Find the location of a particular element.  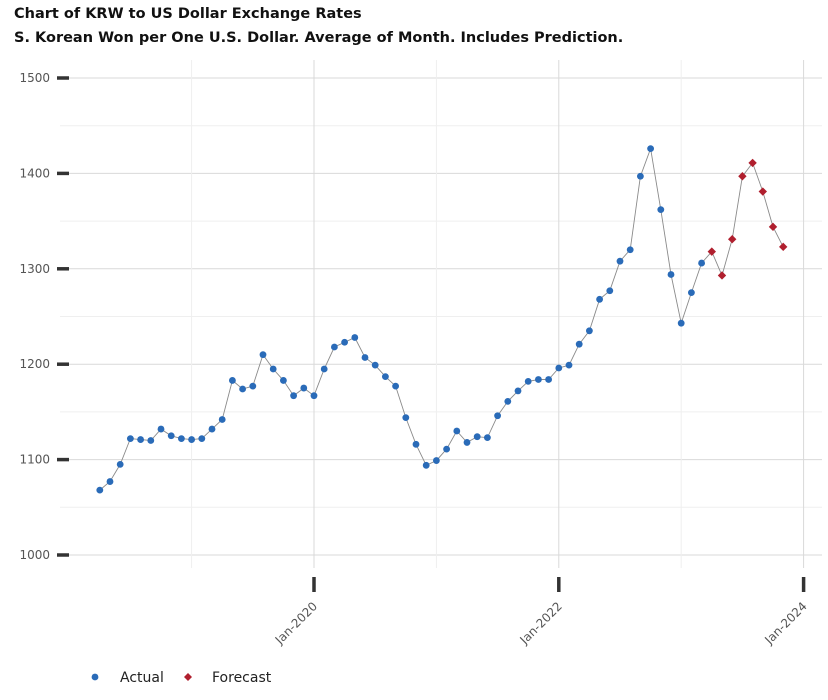

legend-forecast-label: Forecast is located at coordinates (242, 678).